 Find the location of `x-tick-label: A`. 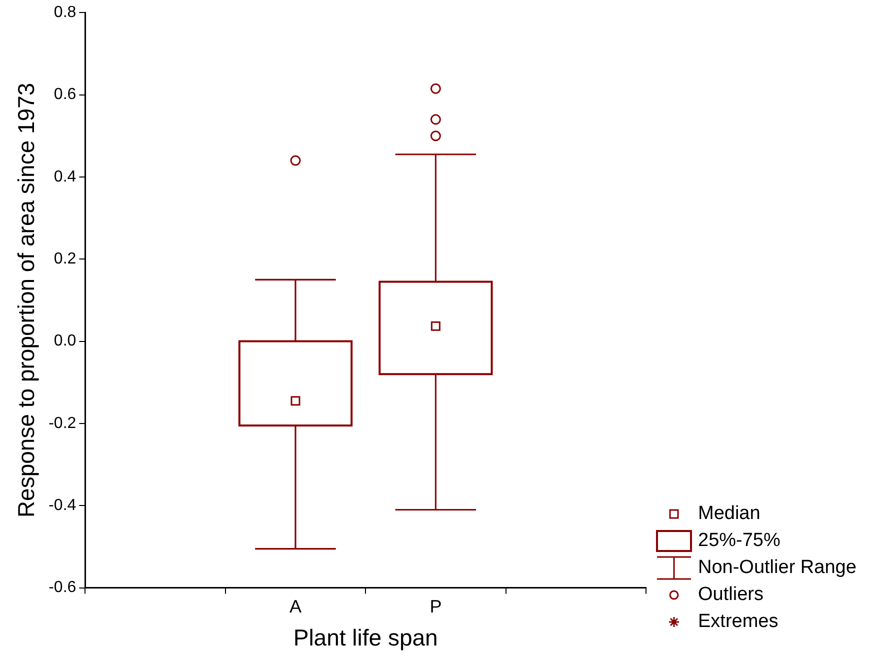

x-tick-label: A is located at coordinates (295, 606).